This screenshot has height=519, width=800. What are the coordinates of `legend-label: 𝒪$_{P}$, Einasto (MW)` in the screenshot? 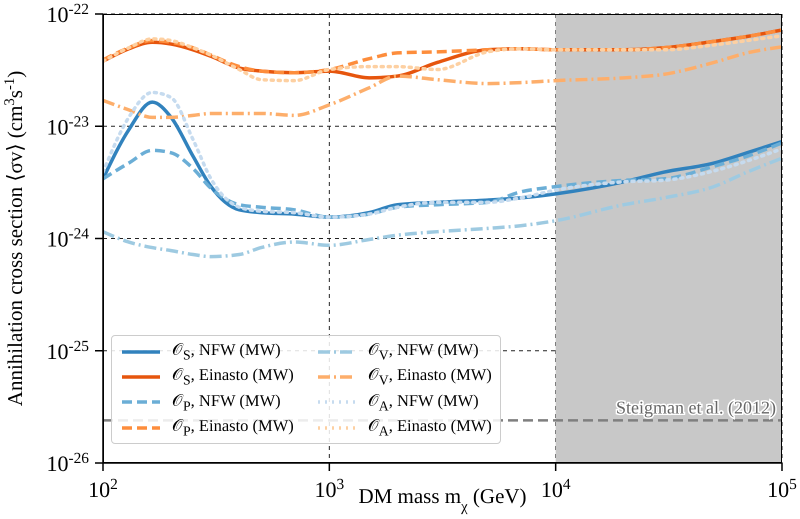 It's located at (233, 428).